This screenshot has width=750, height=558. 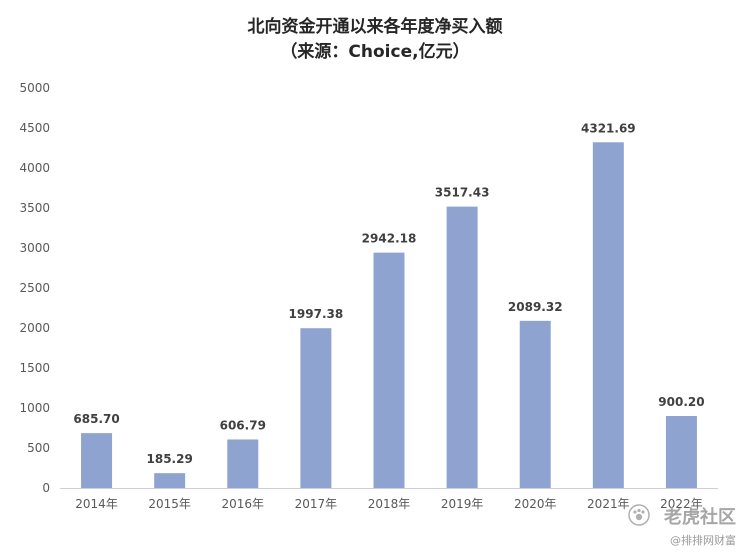 I want to click on y-tick-label: 3500, so click(x=34, y=208).